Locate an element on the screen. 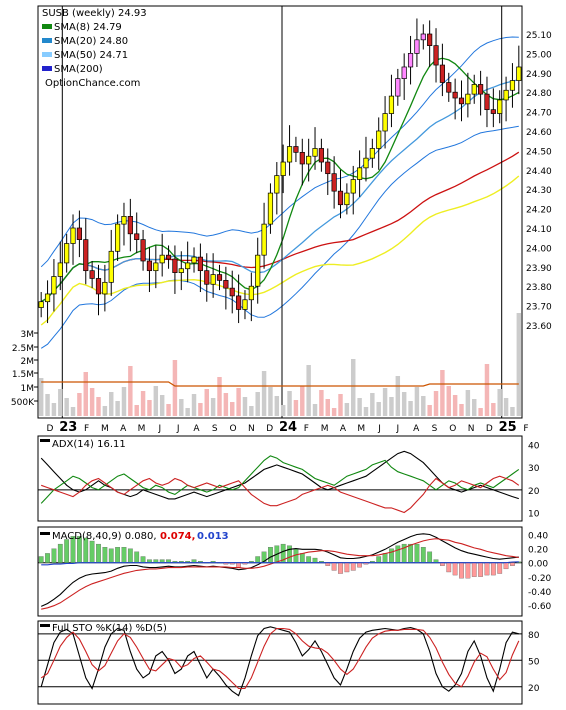 This screenshot has width=566, height=710. volume-tick-label: 2M is located at coordinates (28, 362).